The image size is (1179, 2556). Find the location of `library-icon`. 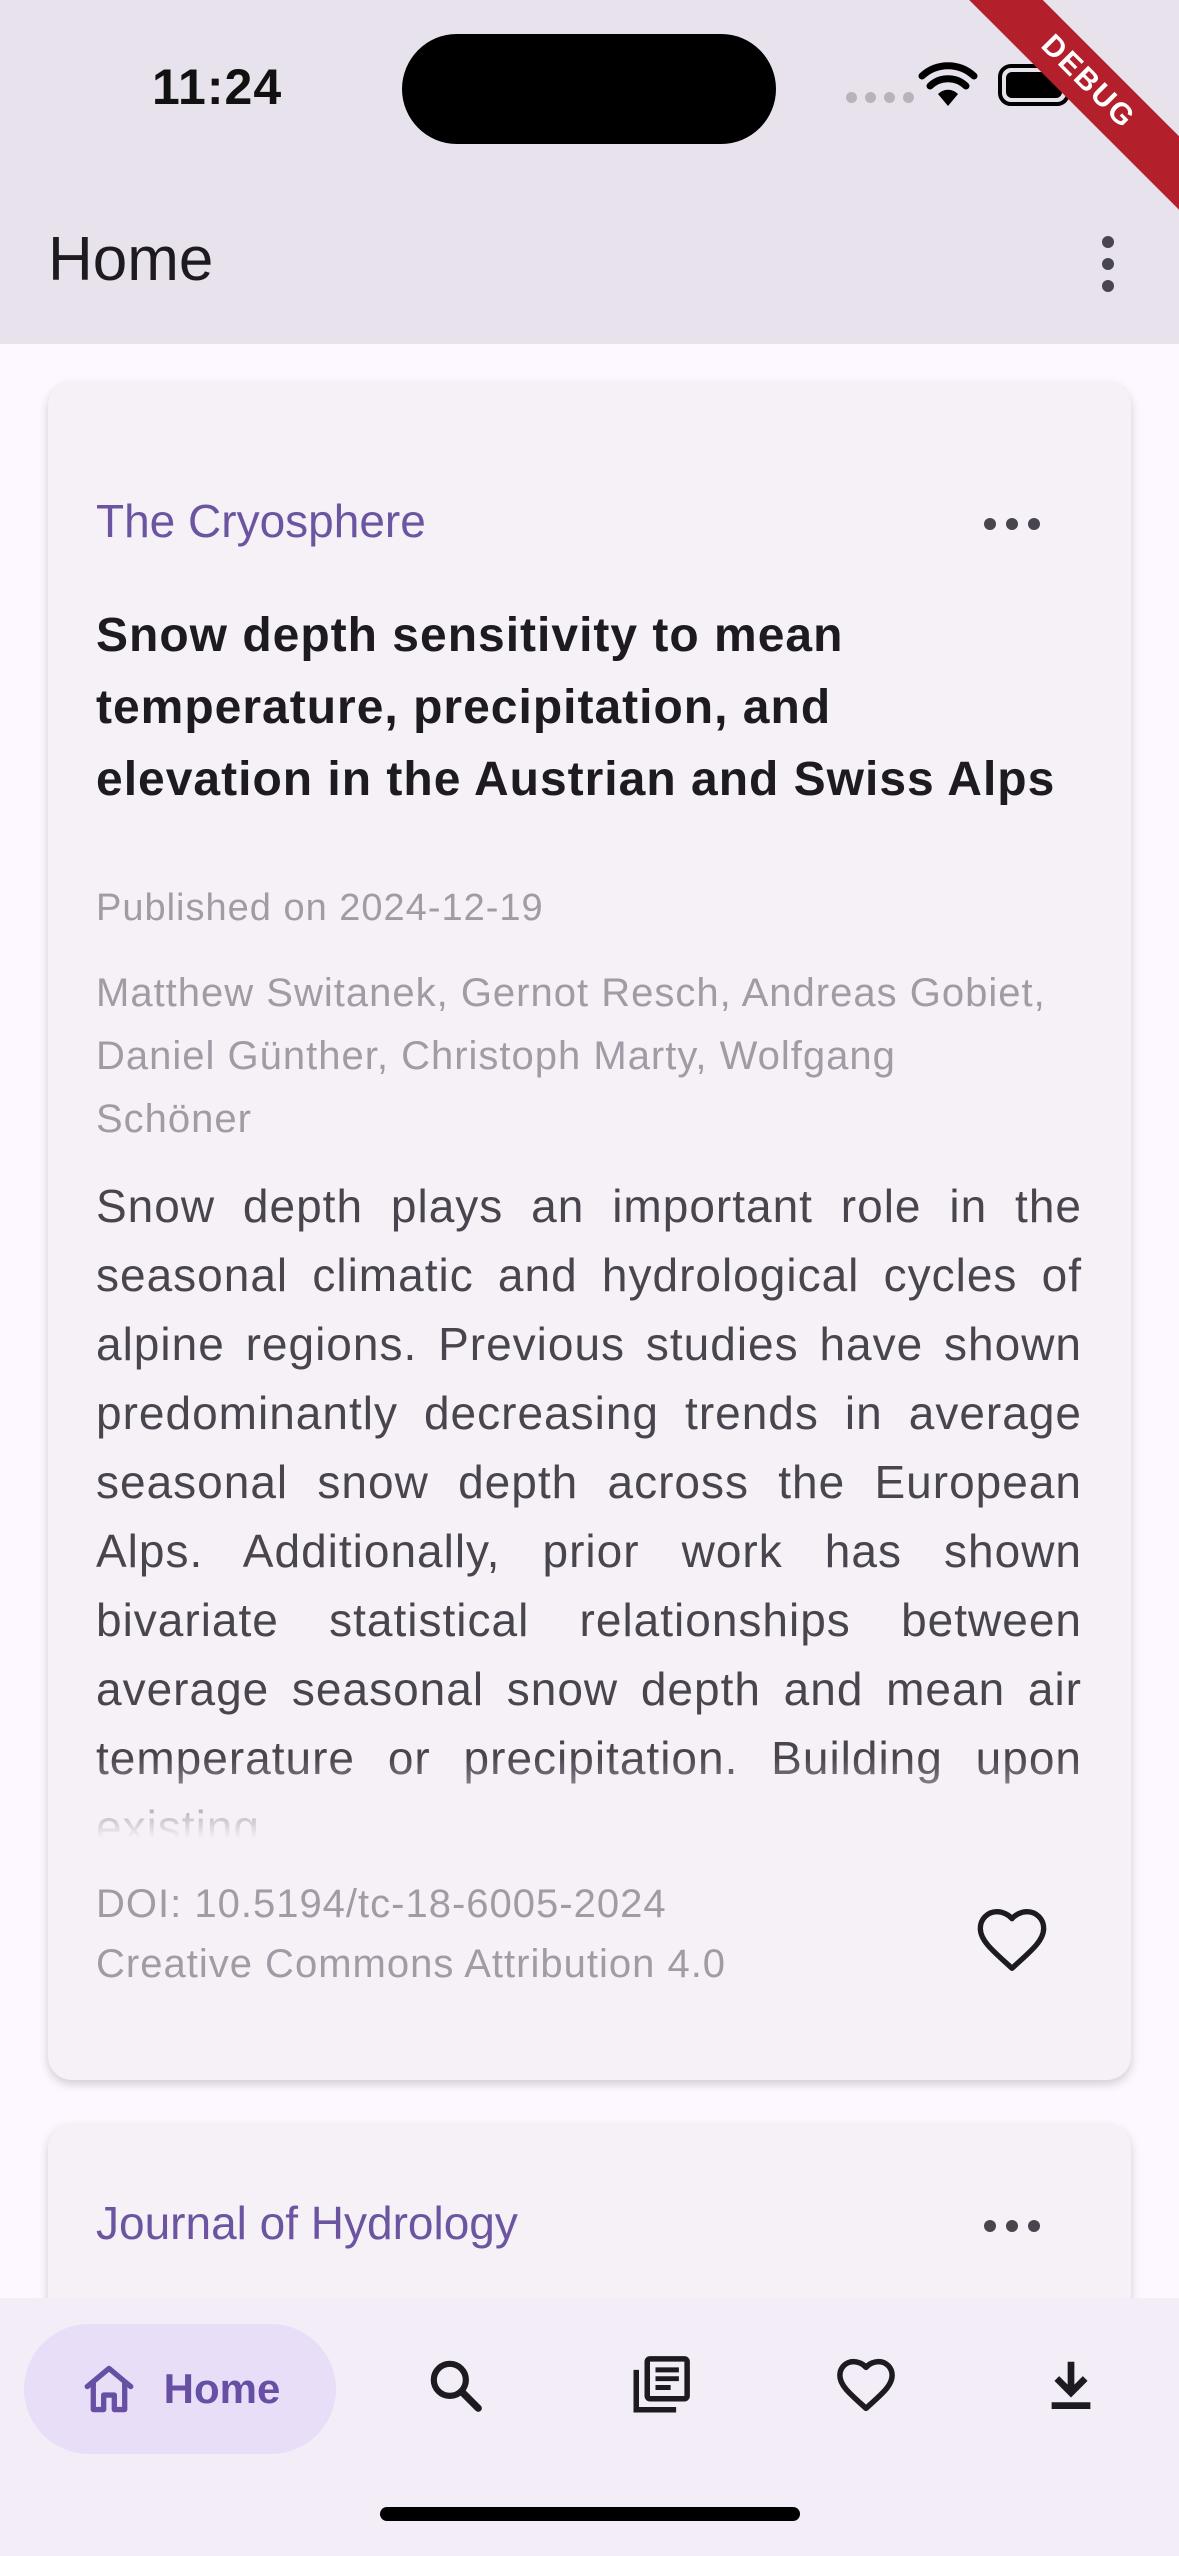

library-icon is located at coordinates (661, 2384).